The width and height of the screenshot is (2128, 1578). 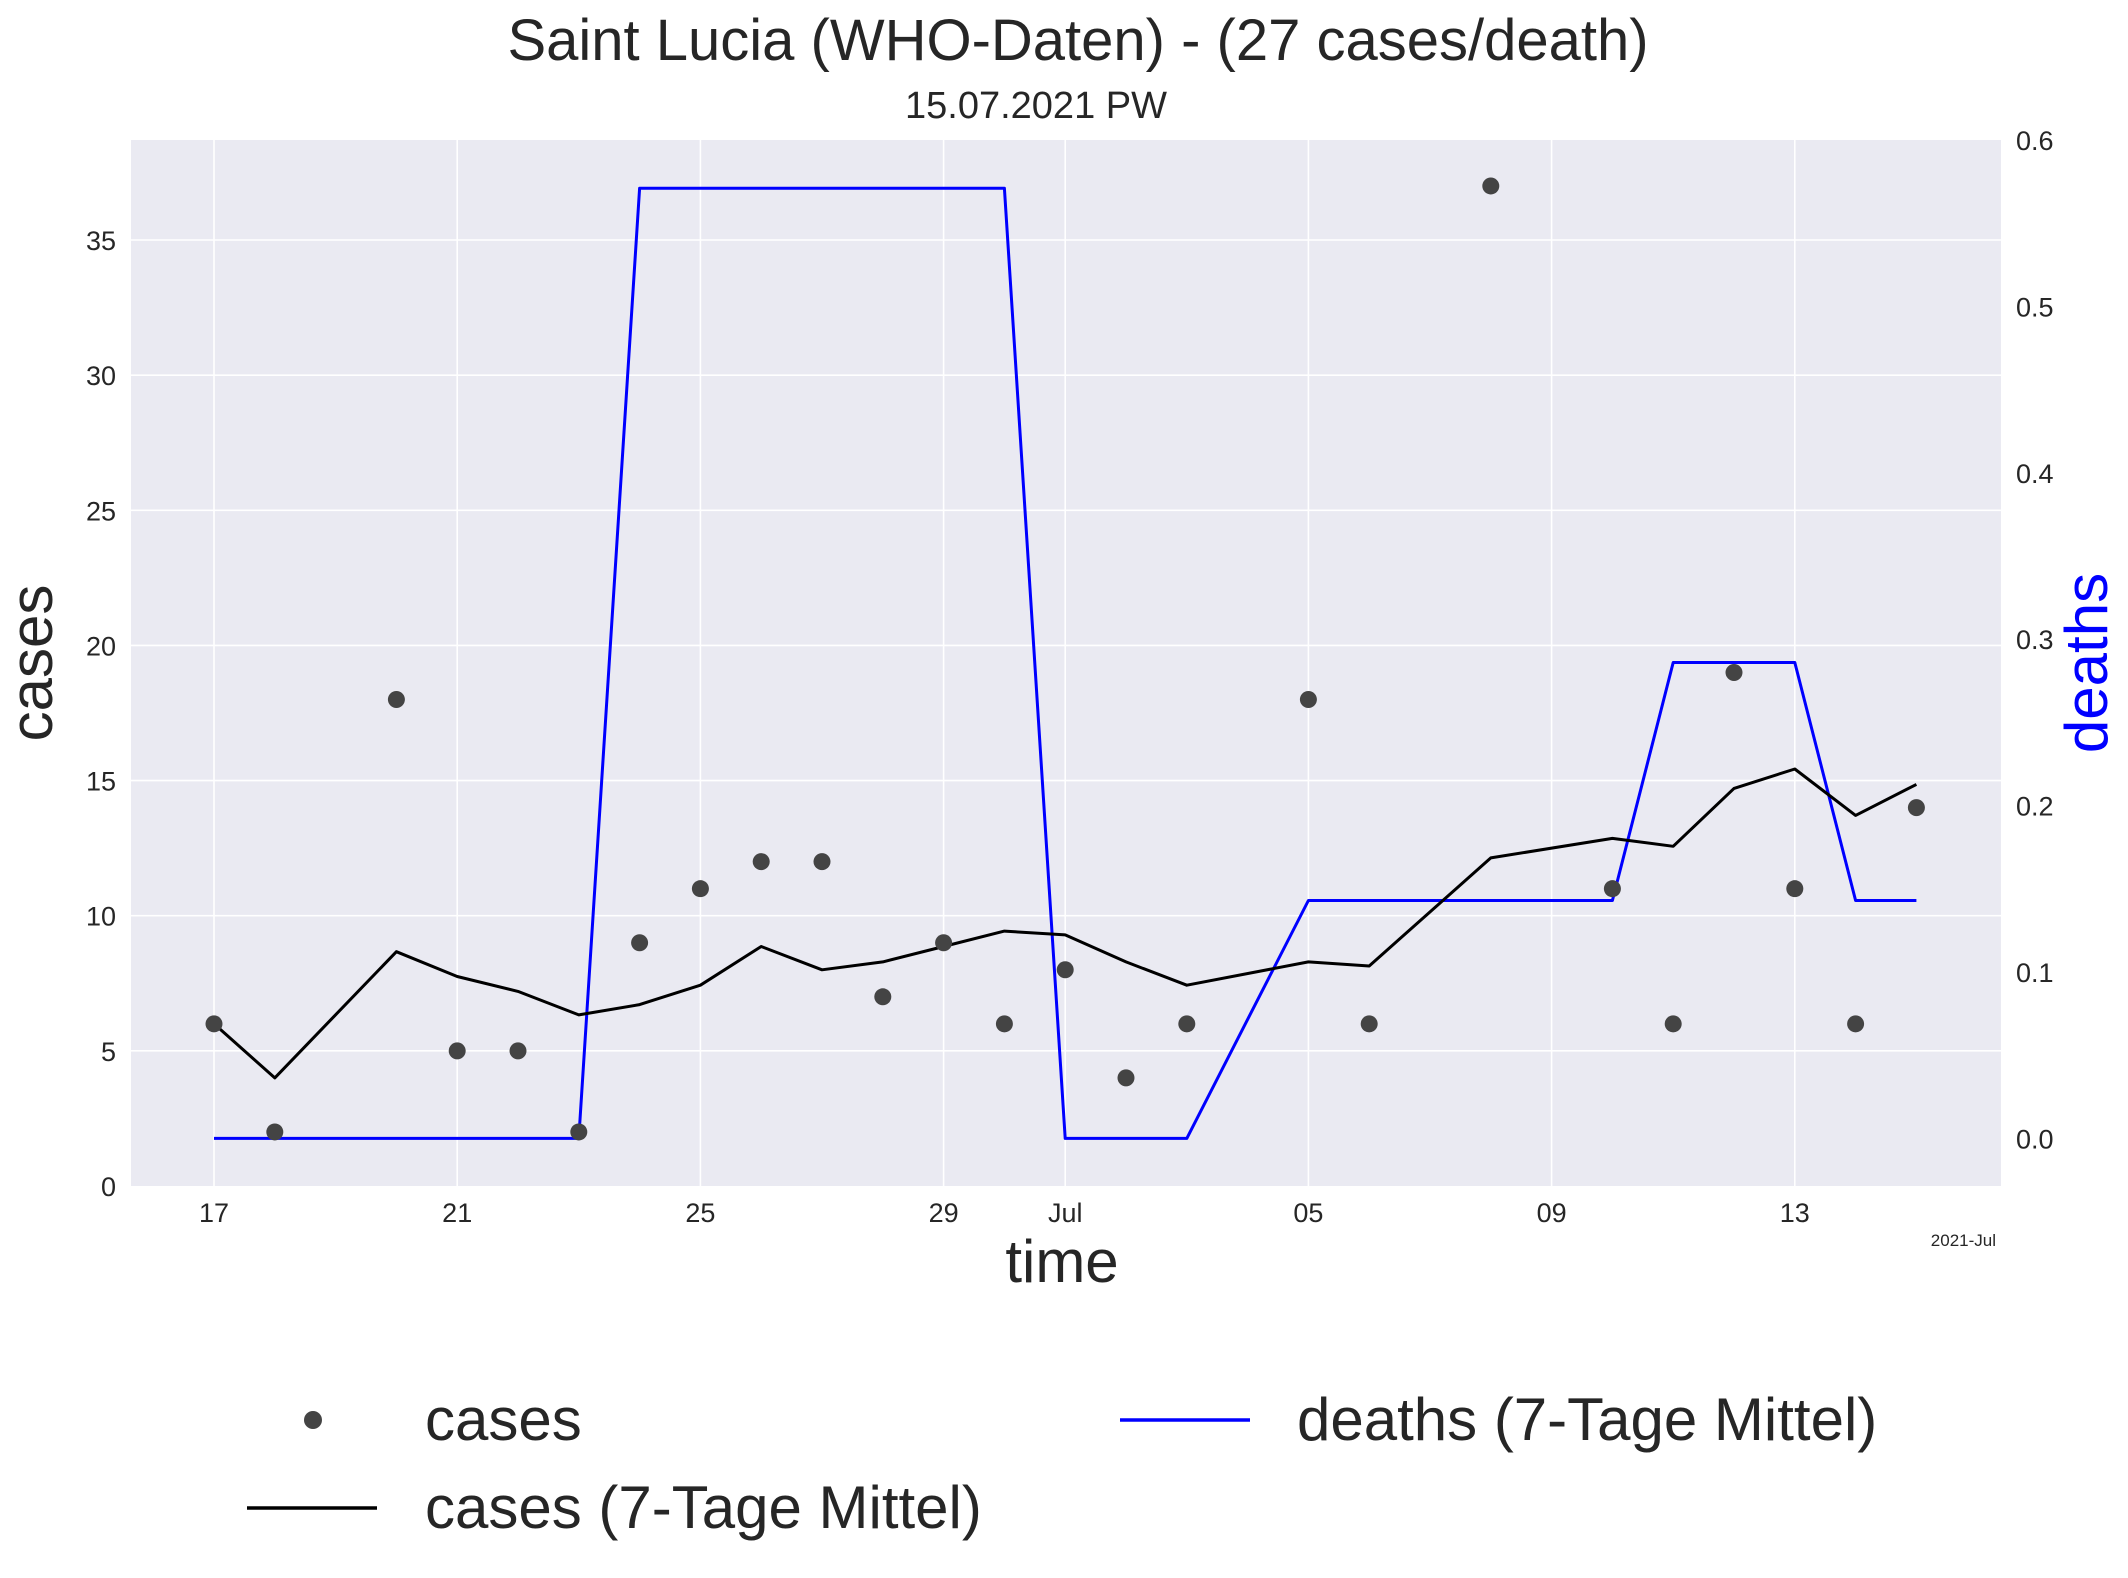 I want to click on y-tick-right-label: 0.4, so click(x=2035, y=474).